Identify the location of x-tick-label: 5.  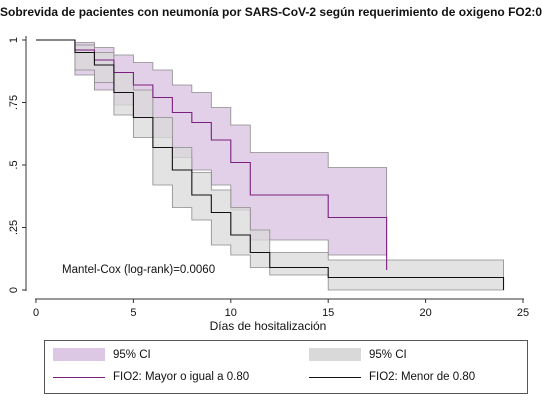
(133, 313).